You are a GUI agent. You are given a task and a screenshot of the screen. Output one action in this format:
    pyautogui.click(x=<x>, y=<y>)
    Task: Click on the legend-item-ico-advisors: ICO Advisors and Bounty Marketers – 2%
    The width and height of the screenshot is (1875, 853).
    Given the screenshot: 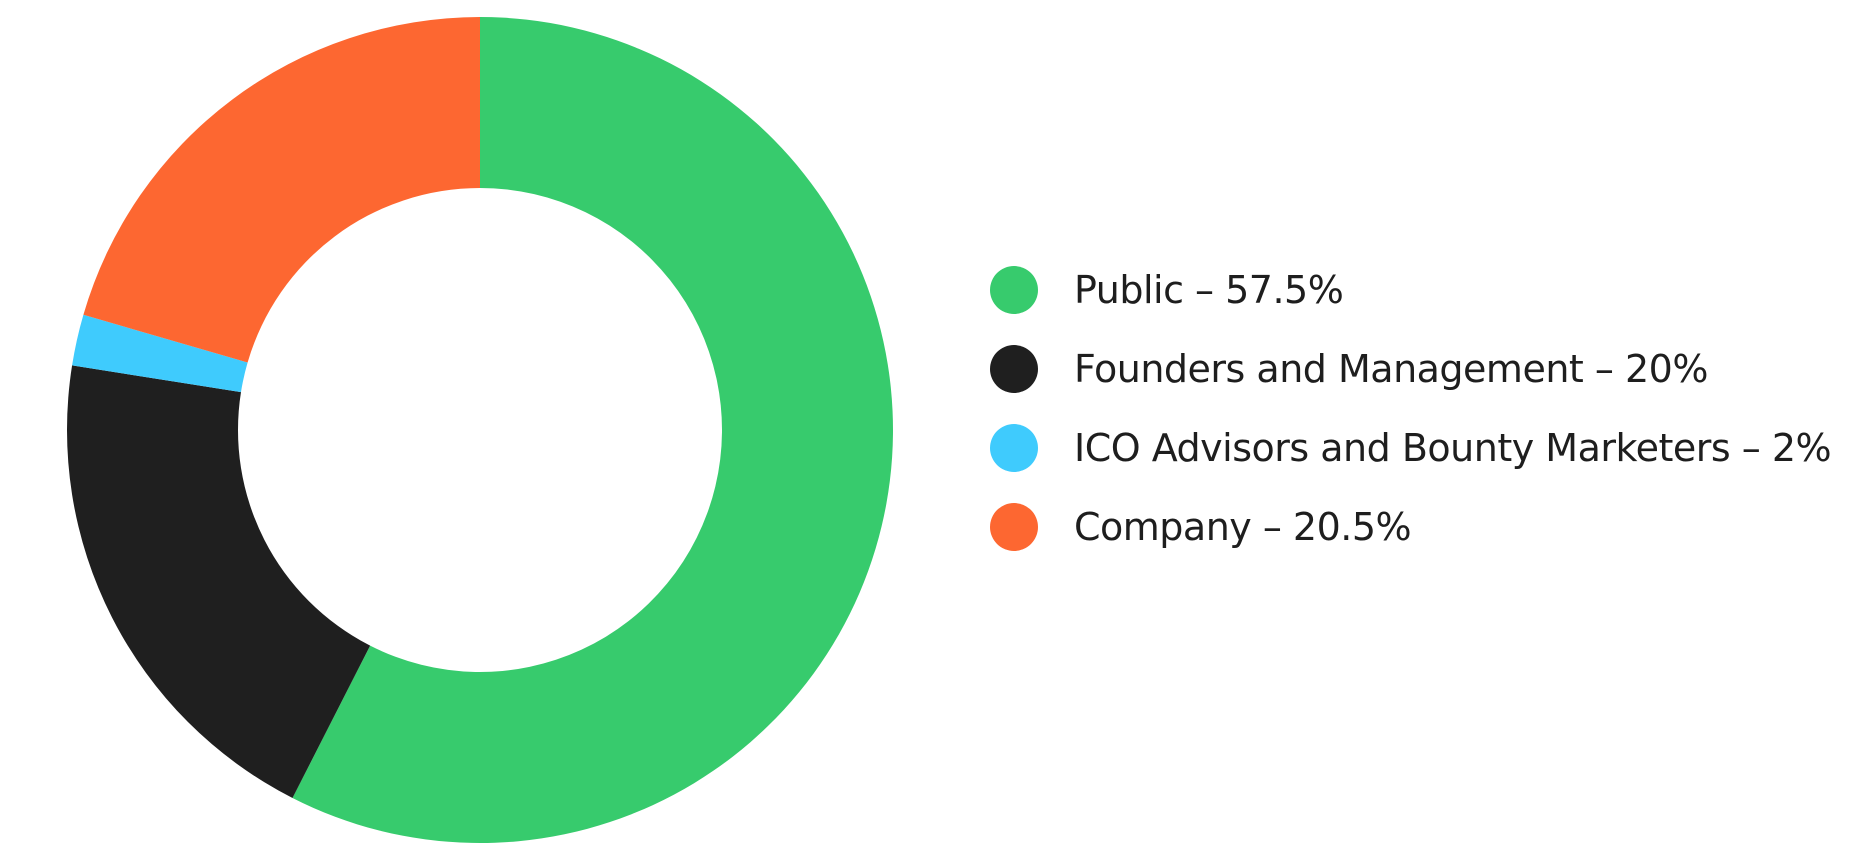 What is the action you would take?
    pyautogui.click(x=1411, y=447)
    